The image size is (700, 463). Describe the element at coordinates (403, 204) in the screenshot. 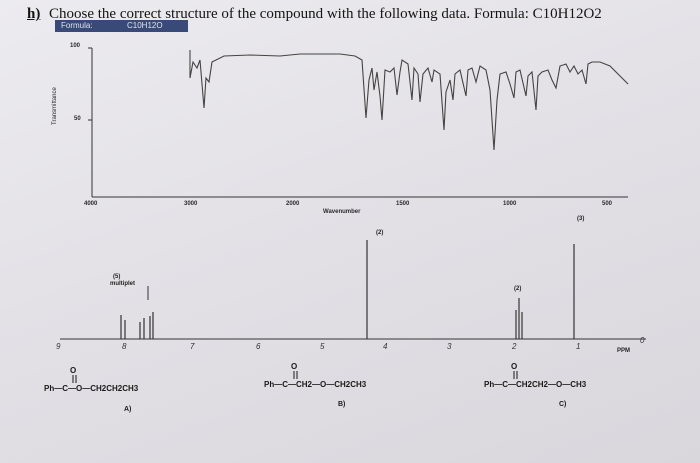

I see `ir-xtick-1500: 1500` at that location.